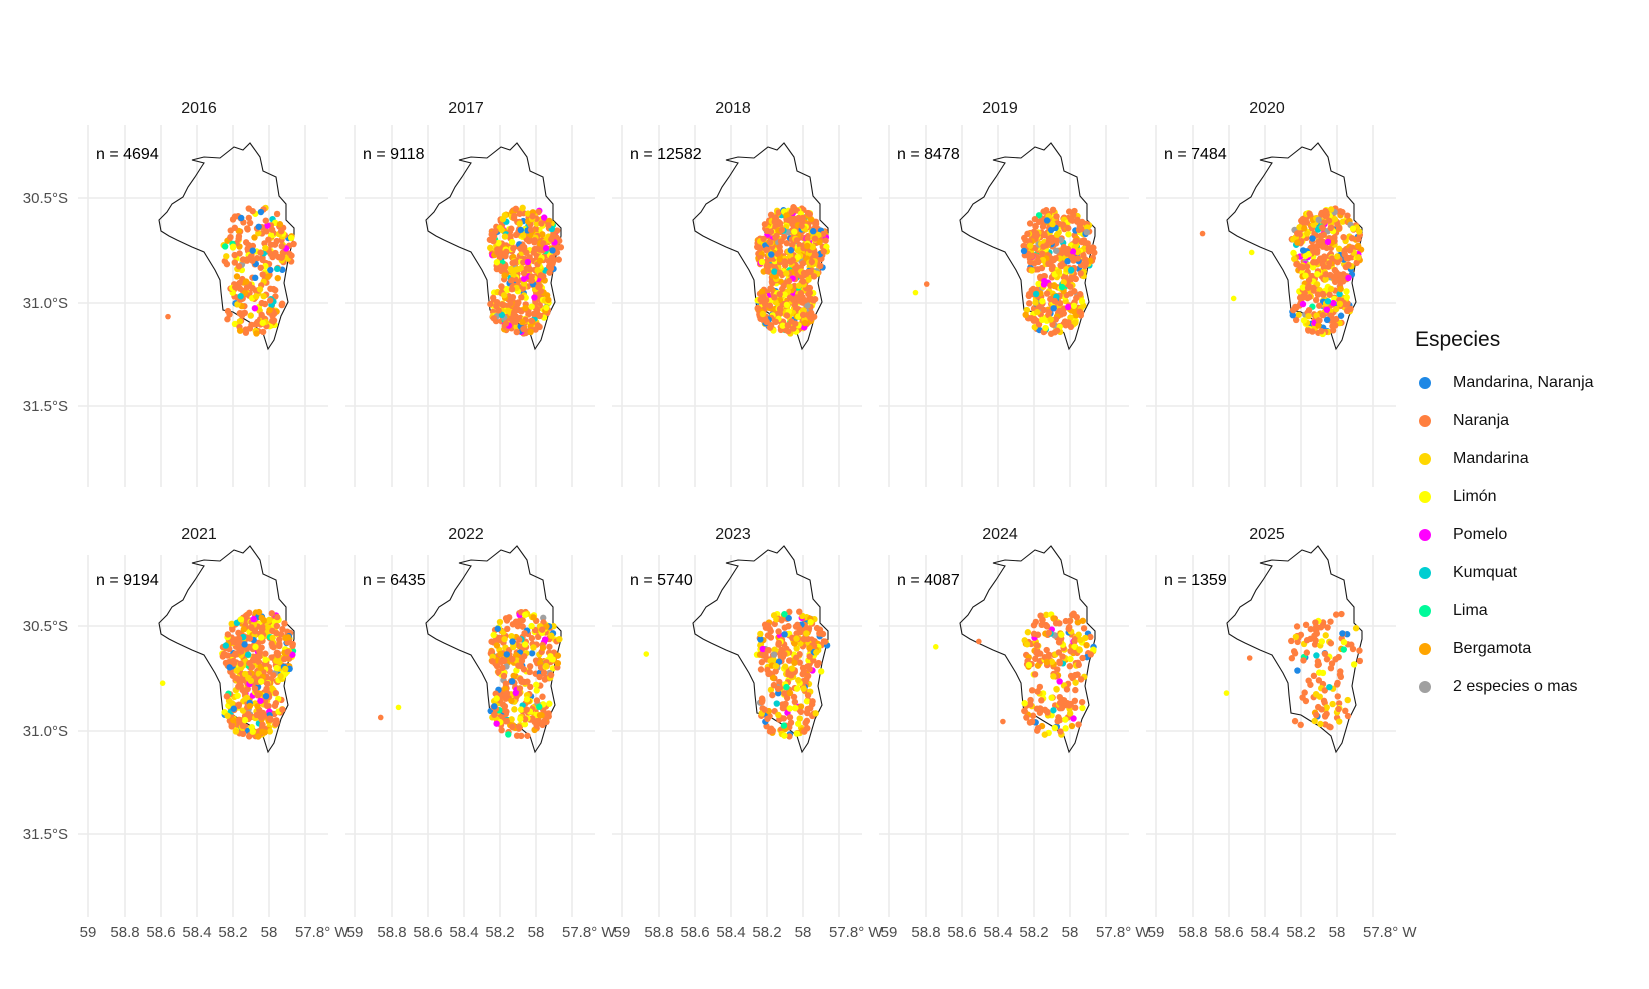 The width and height of the screenshot is (1649, 989). I want to click on sample-size-label: n = 5740, so click(661, 580).